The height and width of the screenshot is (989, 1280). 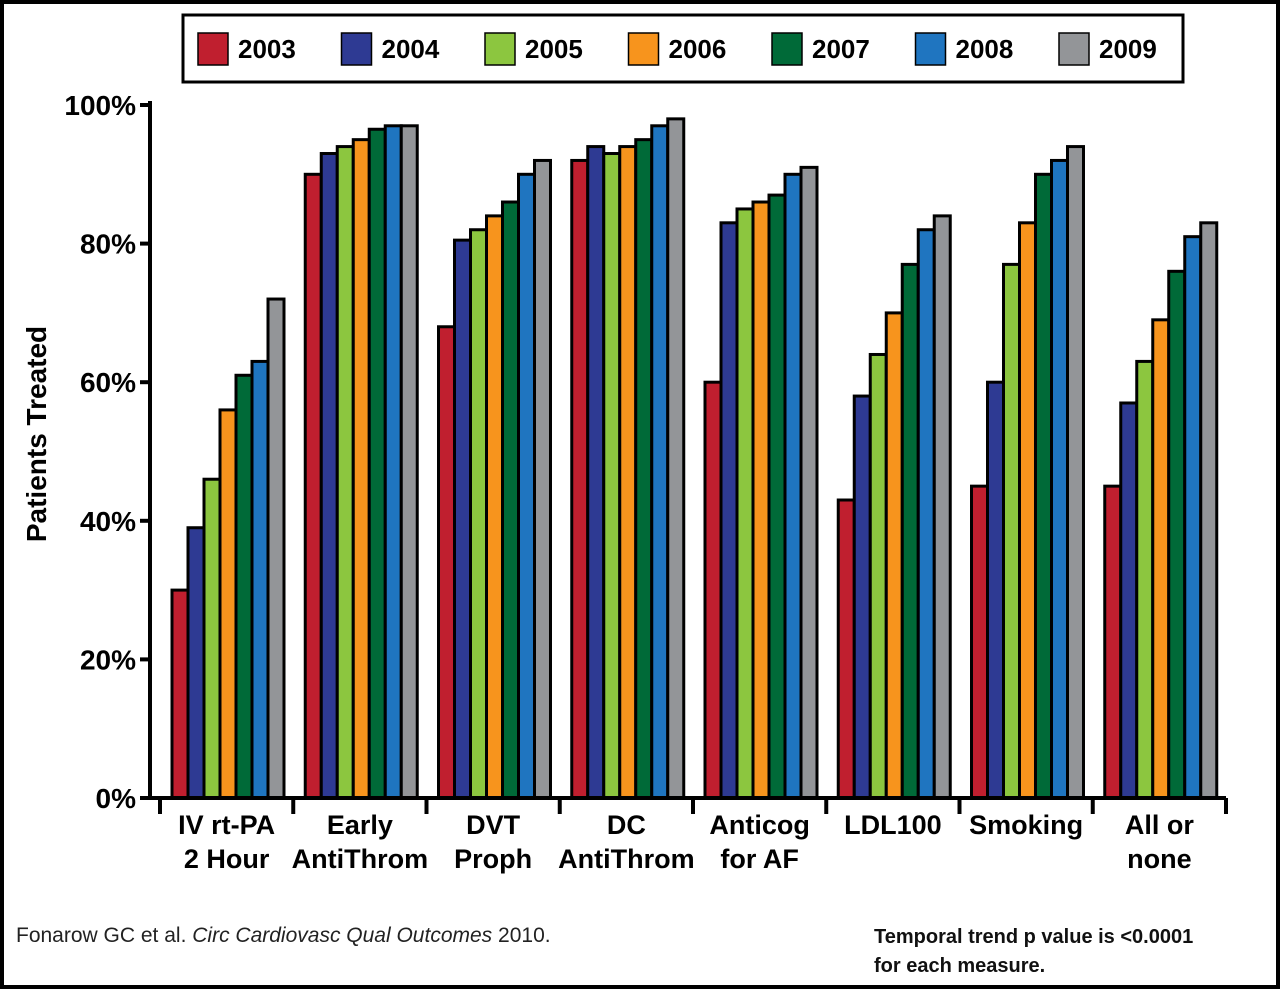 What do you see at coordinates (698, 49) in the screenshot?
I see `legend-label-2006: 2006` at bounding box center [698, 49].